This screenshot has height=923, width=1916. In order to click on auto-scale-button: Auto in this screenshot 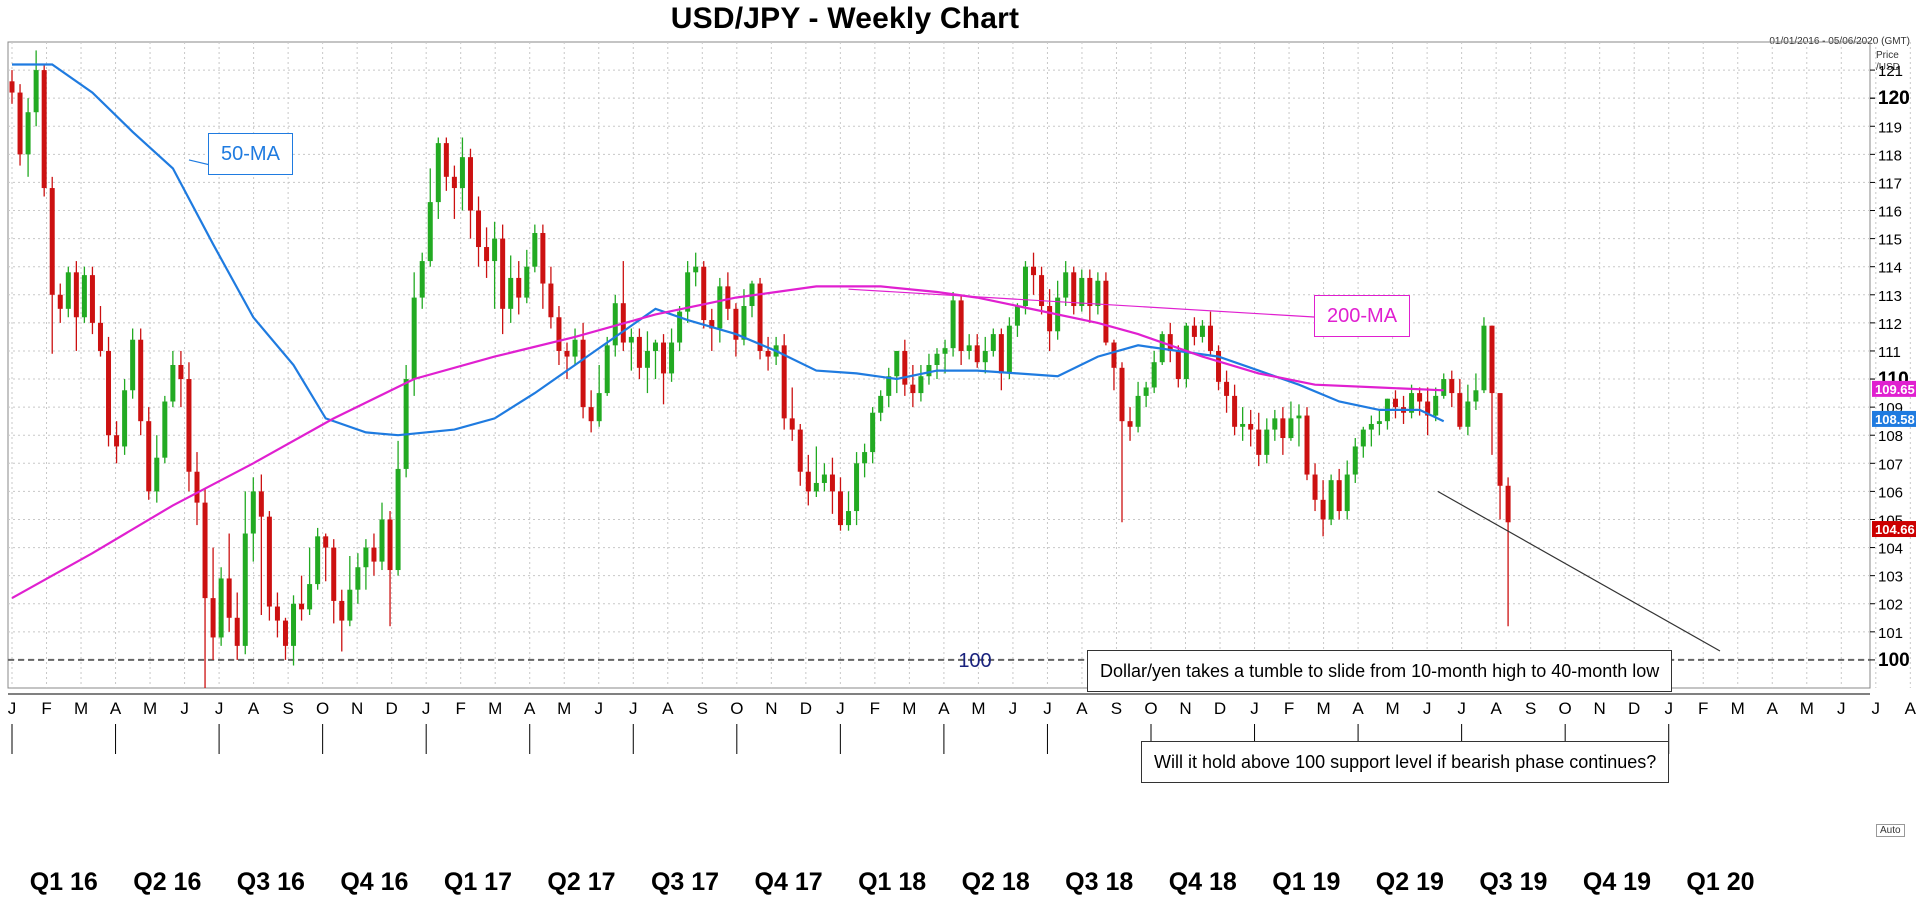, I will do `click(1890, 830)`.